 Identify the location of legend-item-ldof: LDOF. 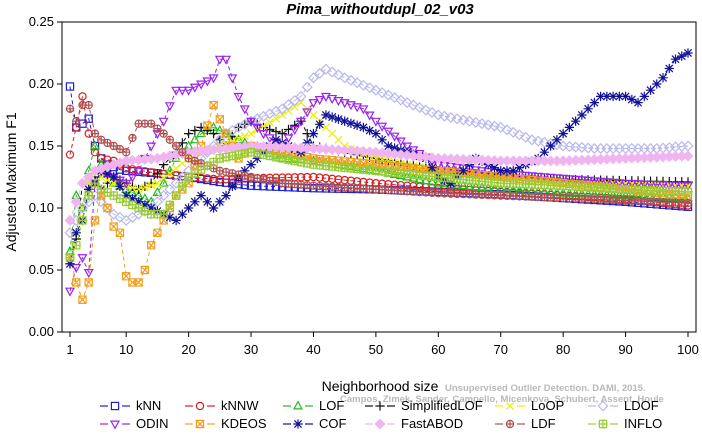
(623, 405).